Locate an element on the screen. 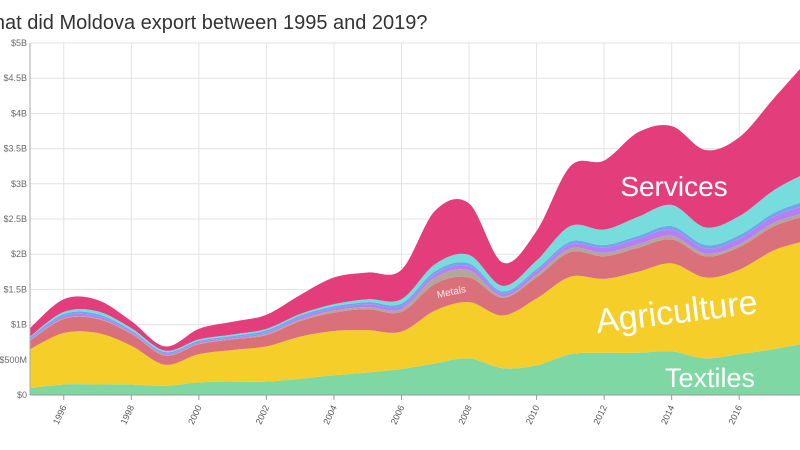  x-tick-label: 2000 is located at coordinates (195, 415).